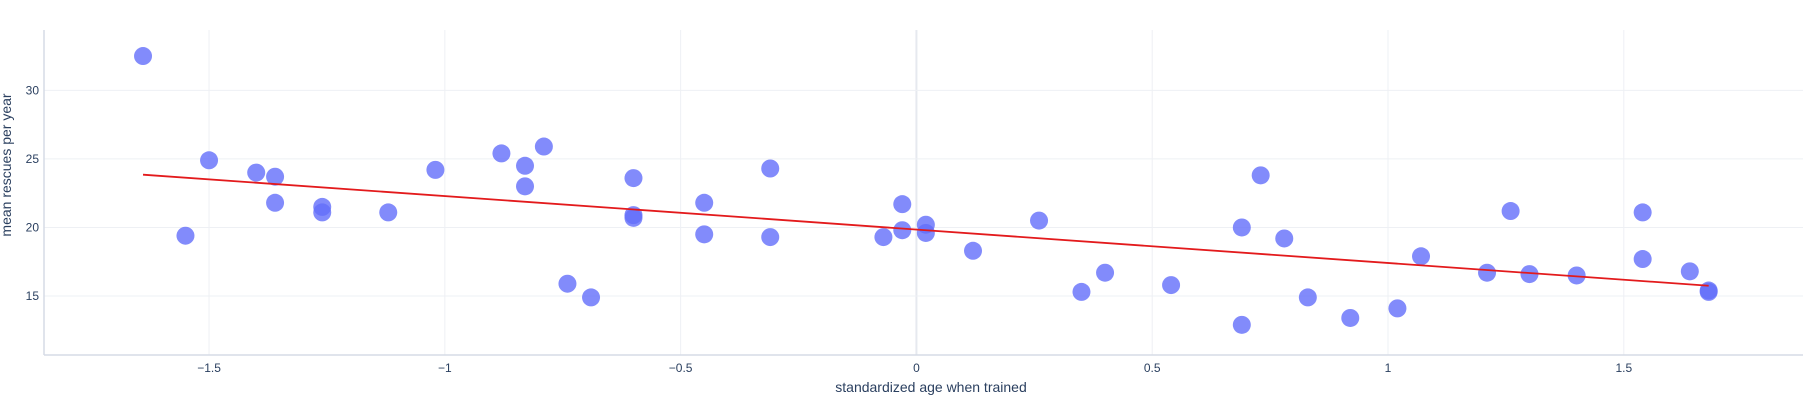 This screenshot has width=1819, height=405. I want to click on x-tick-label: 1.5, so click(1623, 368).